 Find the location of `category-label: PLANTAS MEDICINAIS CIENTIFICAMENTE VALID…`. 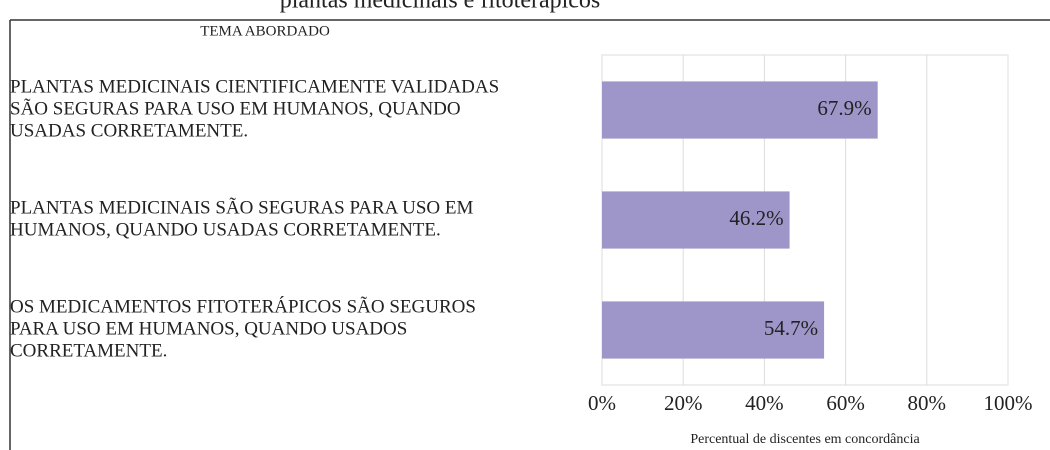

category-label: PLANTAS MEDICINAIS CIENTIFICAMENTE VALID… is located at coordinates (254, 86).